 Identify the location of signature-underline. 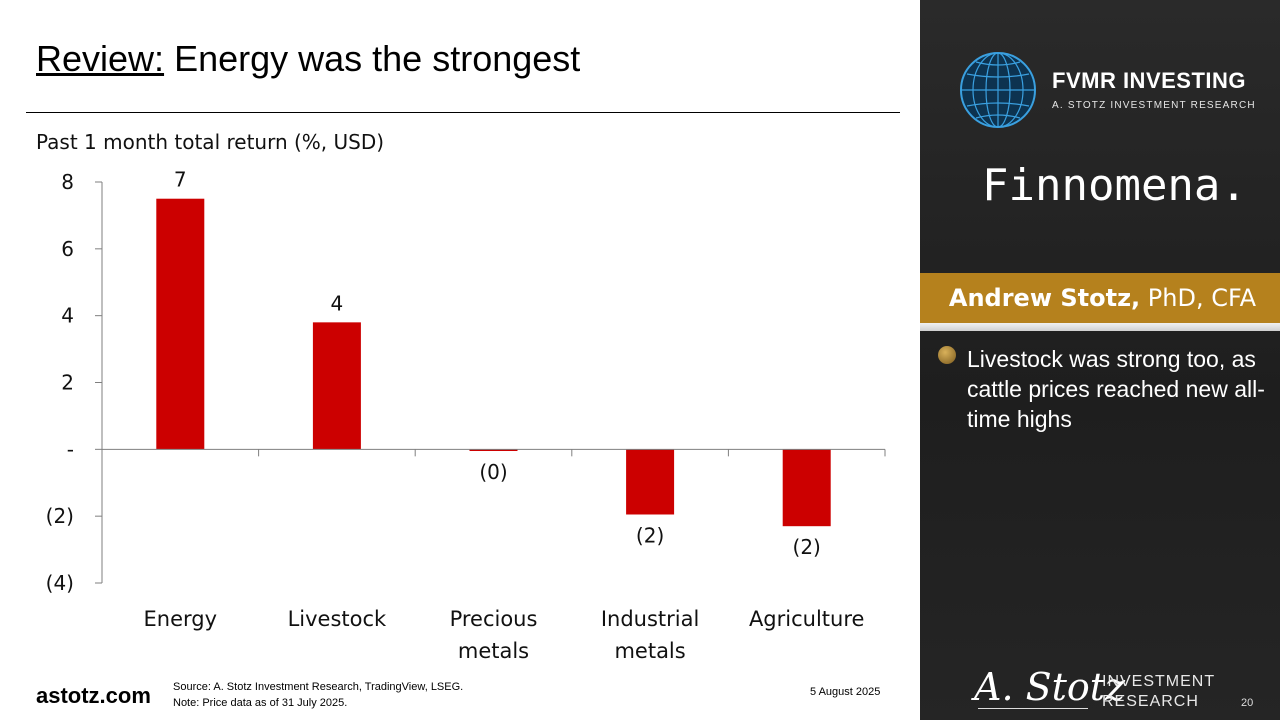
(1033, 708).